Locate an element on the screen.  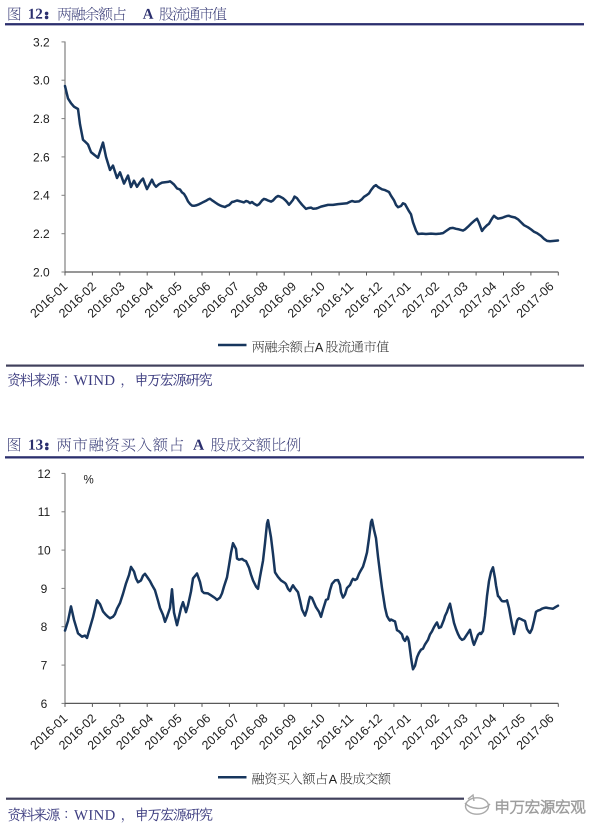
svg-text: 11 is located at coordinates (44, 512).